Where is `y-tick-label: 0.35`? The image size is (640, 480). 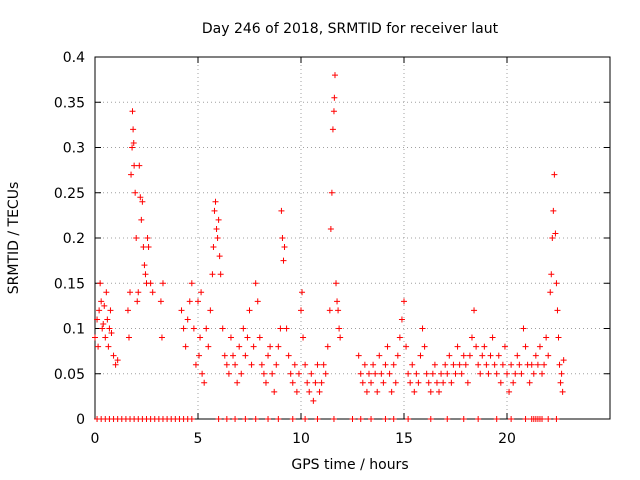
y-tick-label: 0.35 is located at coordinates (69, 103).